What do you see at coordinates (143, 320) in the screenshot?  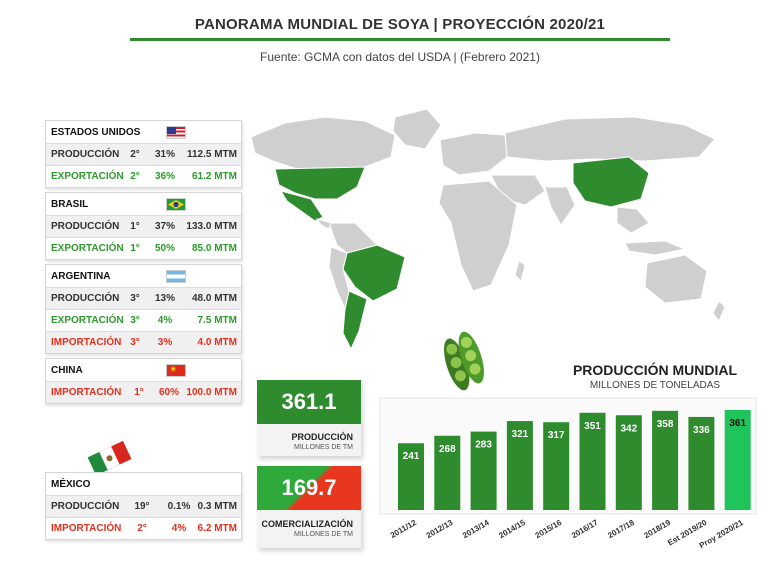 I see `table-row: EXPORTACIÓN 3° 4% 7.5 MTM` at bounding box center [143, 320].